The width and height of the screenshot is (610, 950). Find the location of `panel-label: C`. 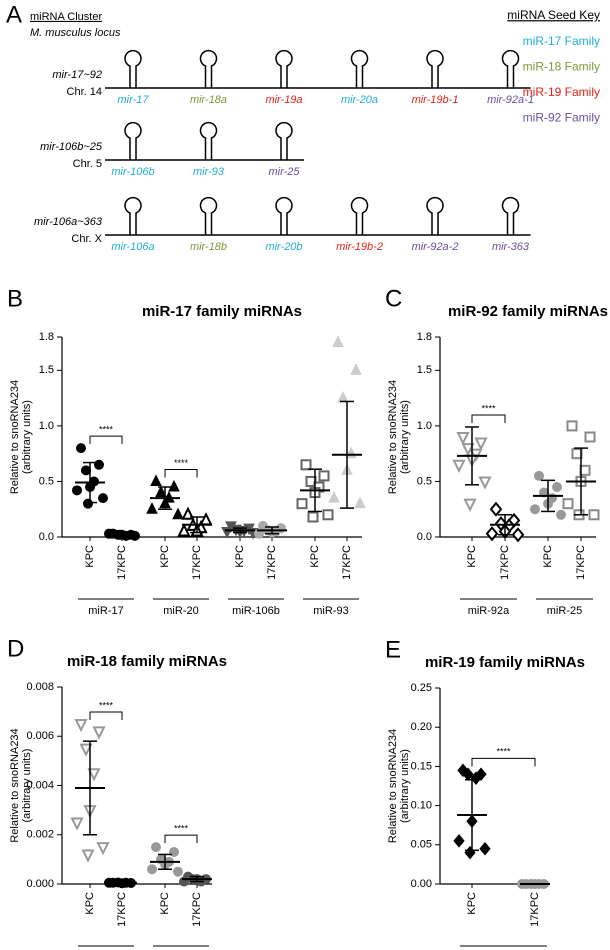

panel-label: C is located at coordinates (393, 298).